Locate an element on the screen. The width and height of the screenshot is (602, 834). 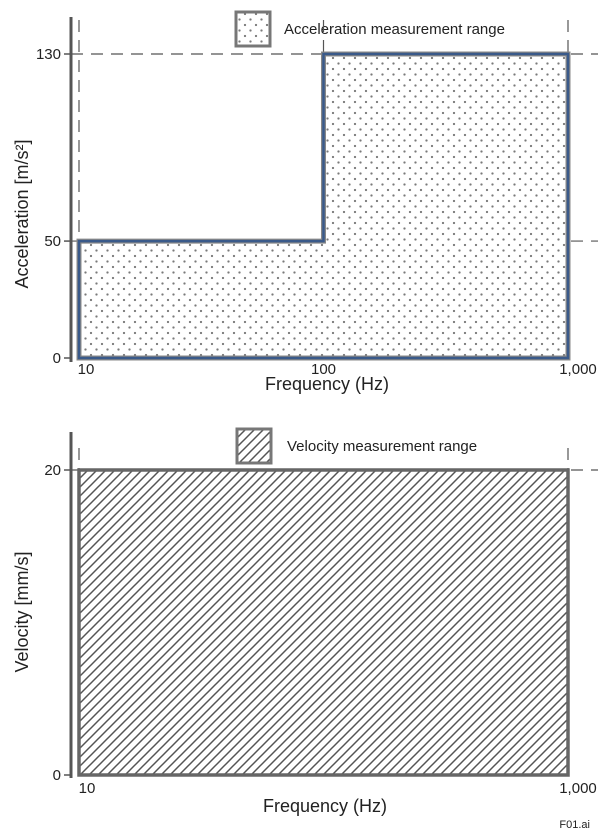
acceleration-x-ticks: 10 100 1,000 is located at coordinates (337, 369).